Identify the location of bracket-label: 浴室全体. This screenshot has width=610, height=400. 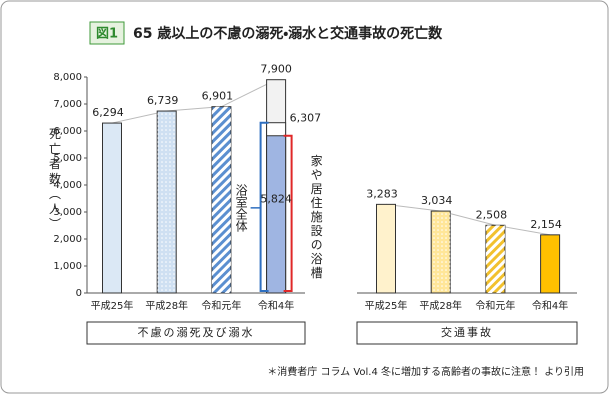
(241, 207).